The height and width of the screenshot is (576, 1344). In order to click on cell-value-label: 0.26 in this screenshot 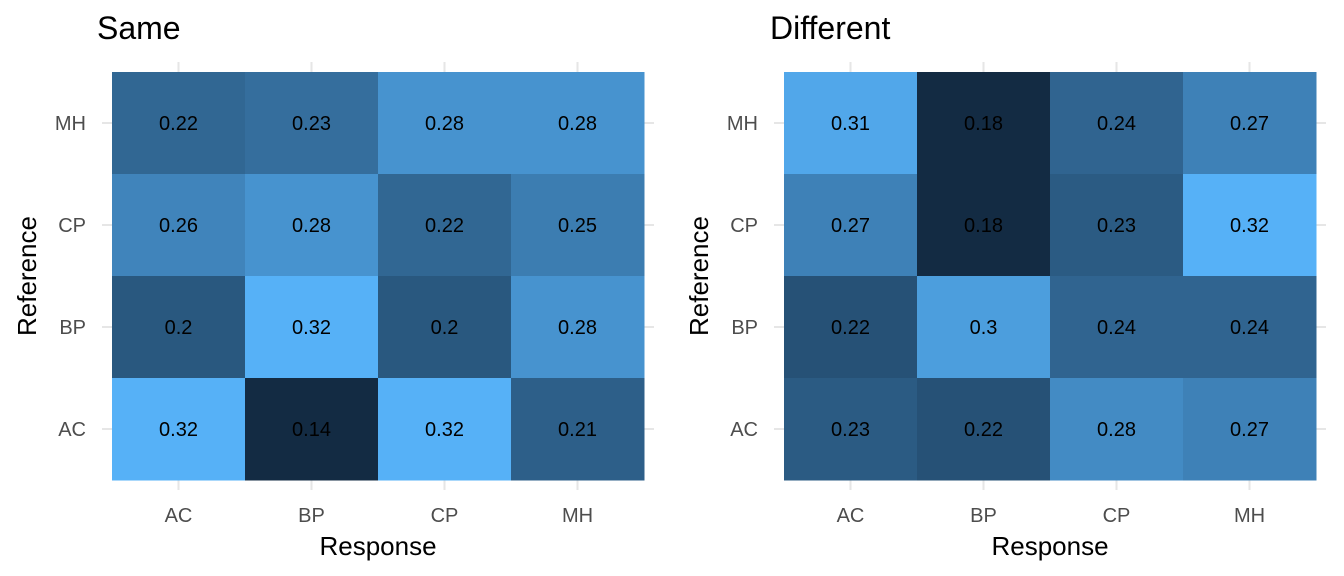, I will do `click(178, 226)`.